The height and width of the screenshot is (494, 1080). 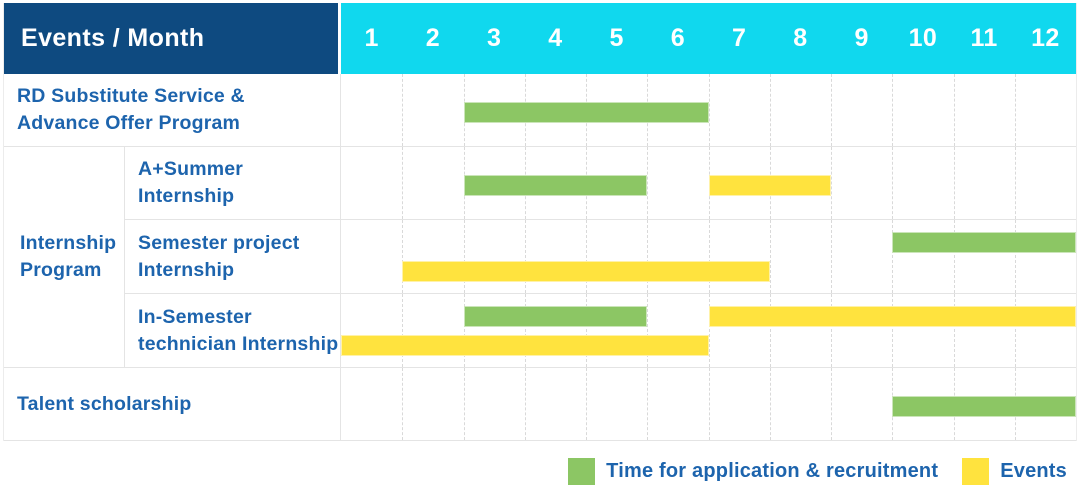 I want to click on event-swatch-icon, so click(x=976, y=471).